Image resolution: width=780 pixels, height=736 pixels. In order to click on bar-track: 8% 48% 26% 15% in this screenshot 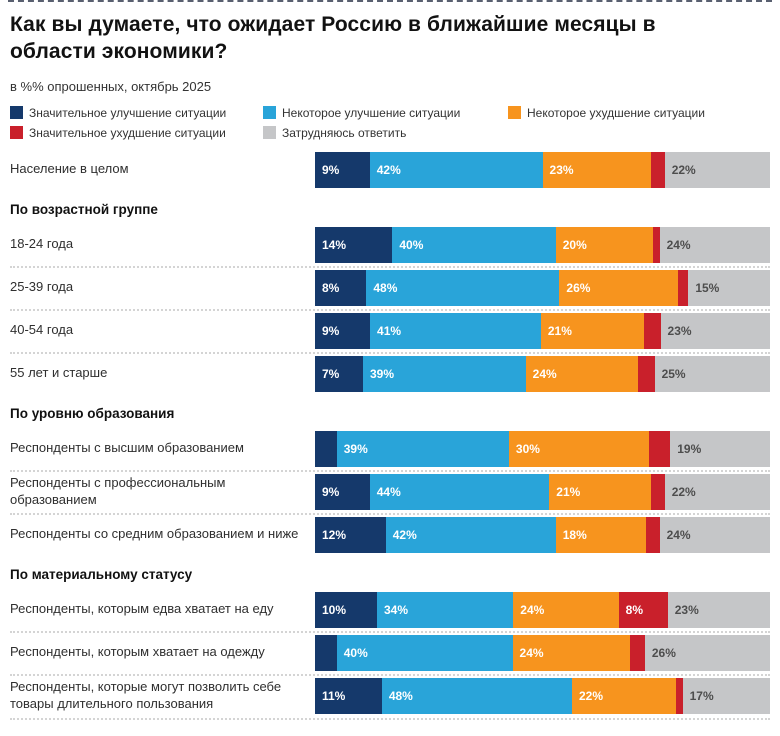, I will do `click(542, 287)`.